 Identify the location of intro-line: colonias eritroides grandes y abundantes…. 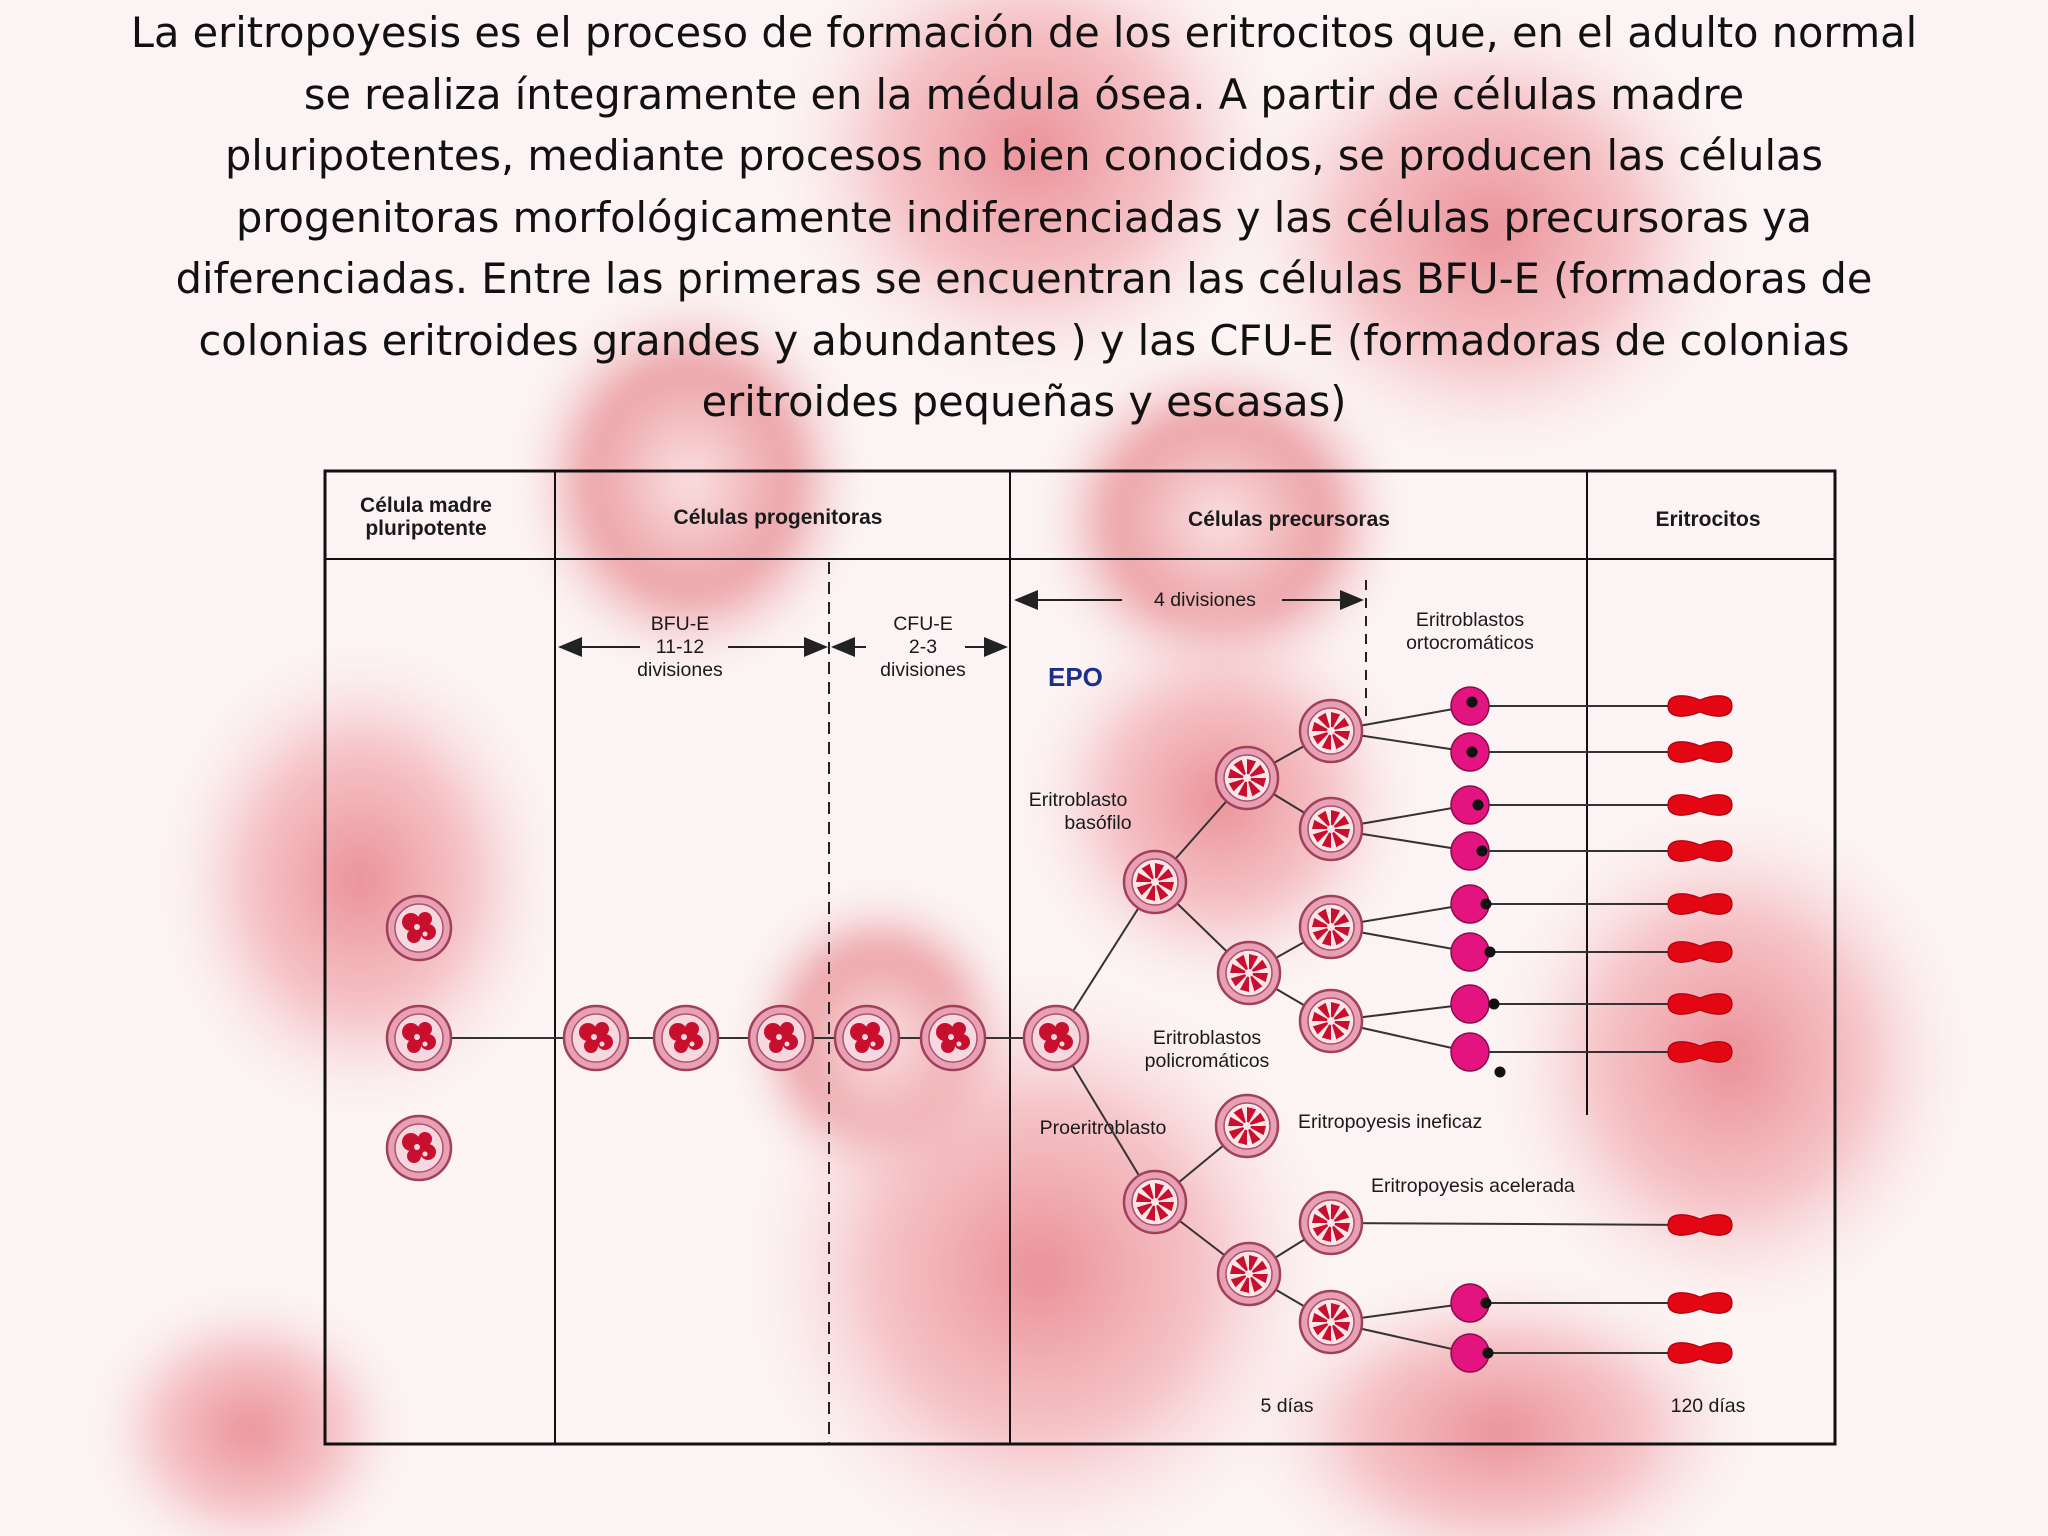
(1024, 340).